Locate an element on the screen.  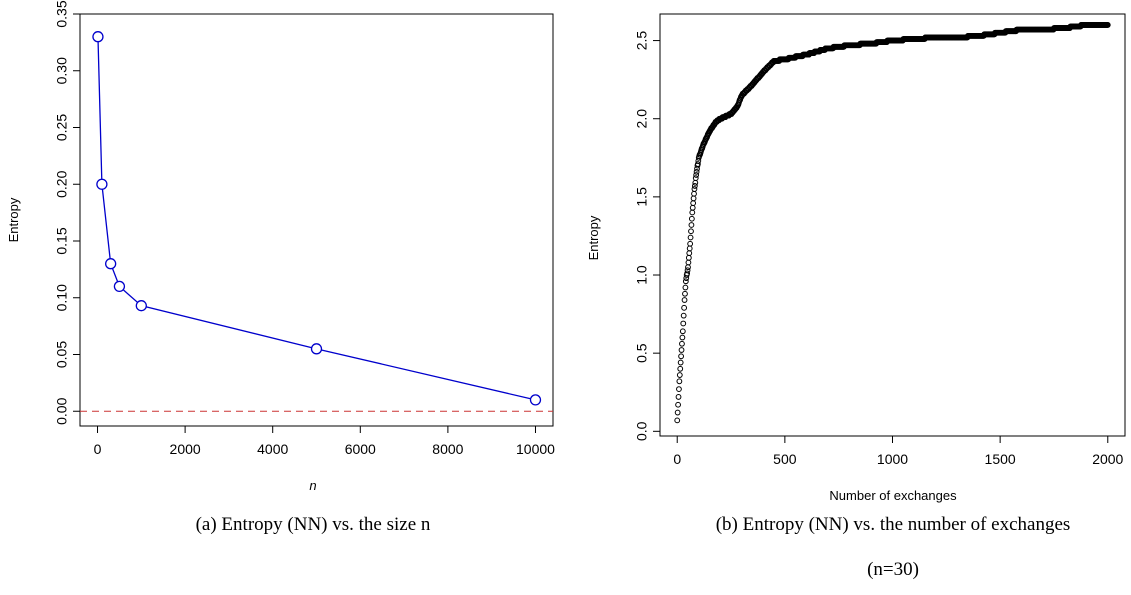
chart-b-x-tick-label: 2000 is located at coordinates (1107, 459).